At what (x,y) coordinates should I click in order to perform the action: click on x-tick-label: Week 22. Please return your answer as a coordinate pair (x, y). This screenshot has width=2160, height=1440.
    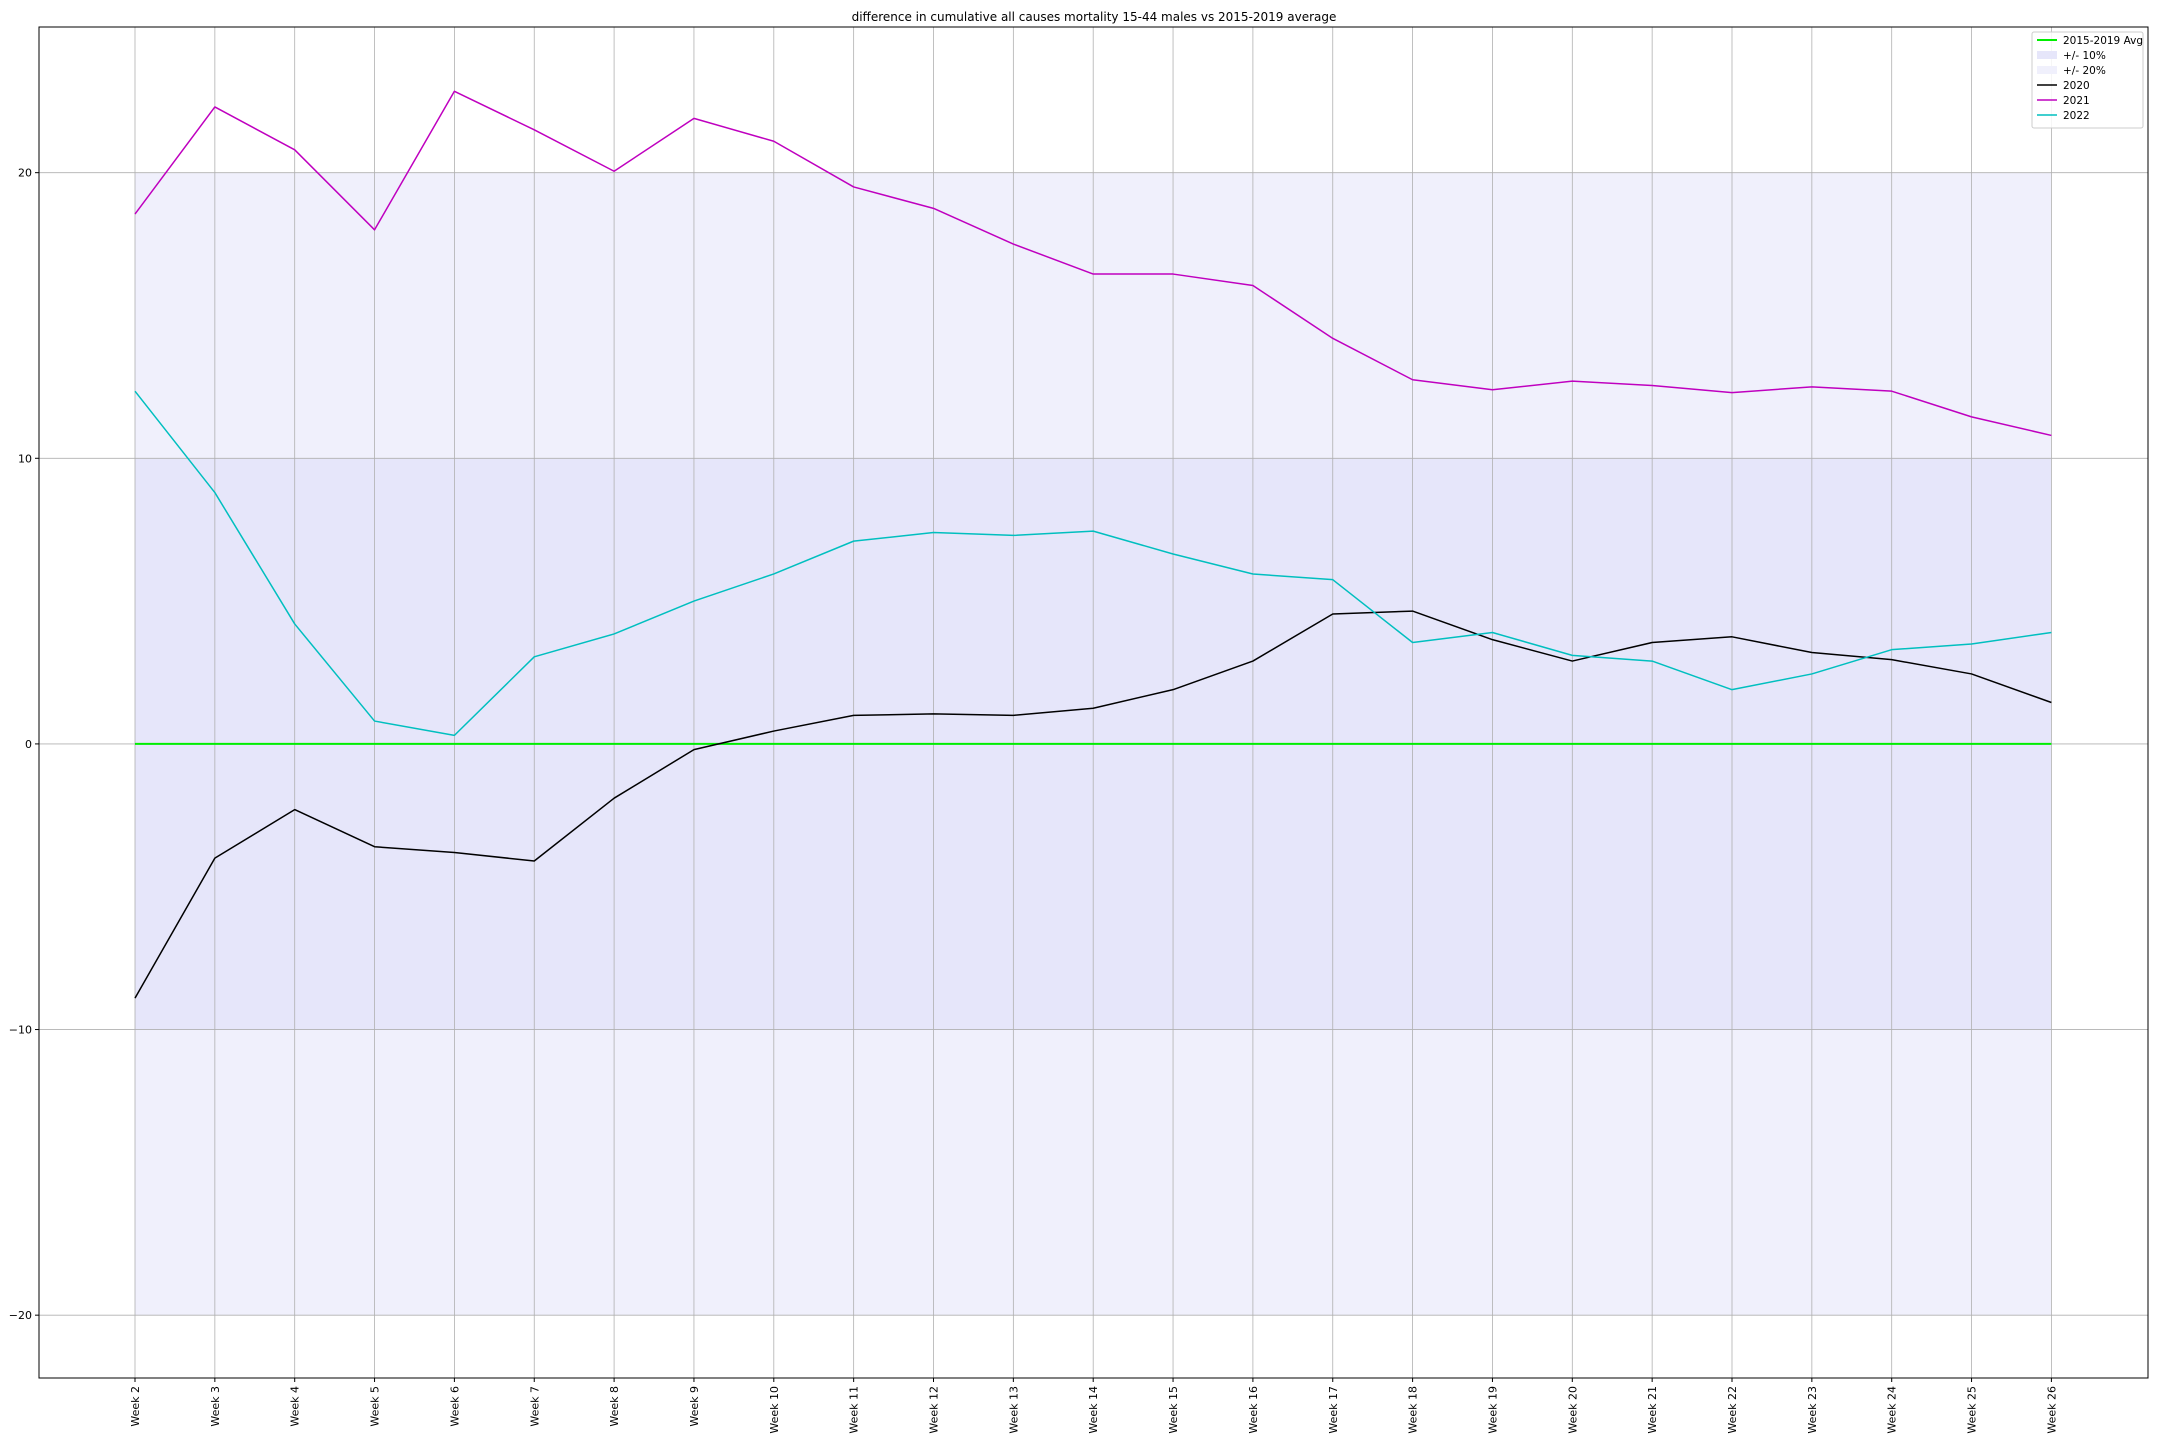
    Looking at the image, I should click on (1732, 1410).